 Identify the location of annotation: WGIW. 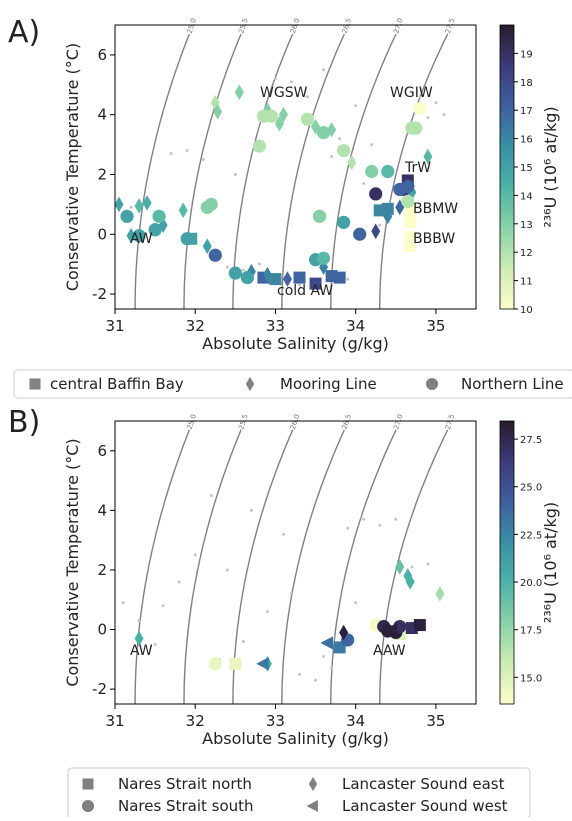
(411, 93).